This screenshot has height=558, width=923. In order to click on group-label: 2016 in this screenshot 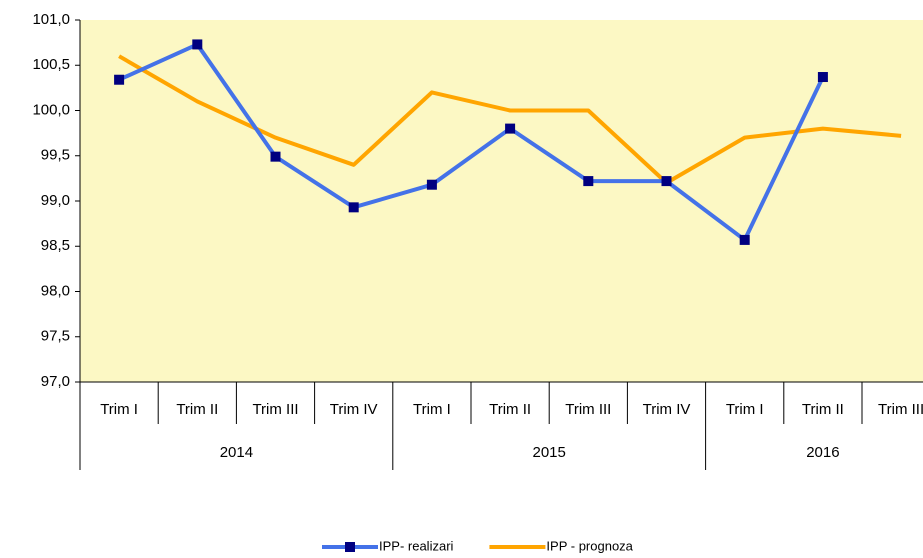, I will do `click(822, 452)`.